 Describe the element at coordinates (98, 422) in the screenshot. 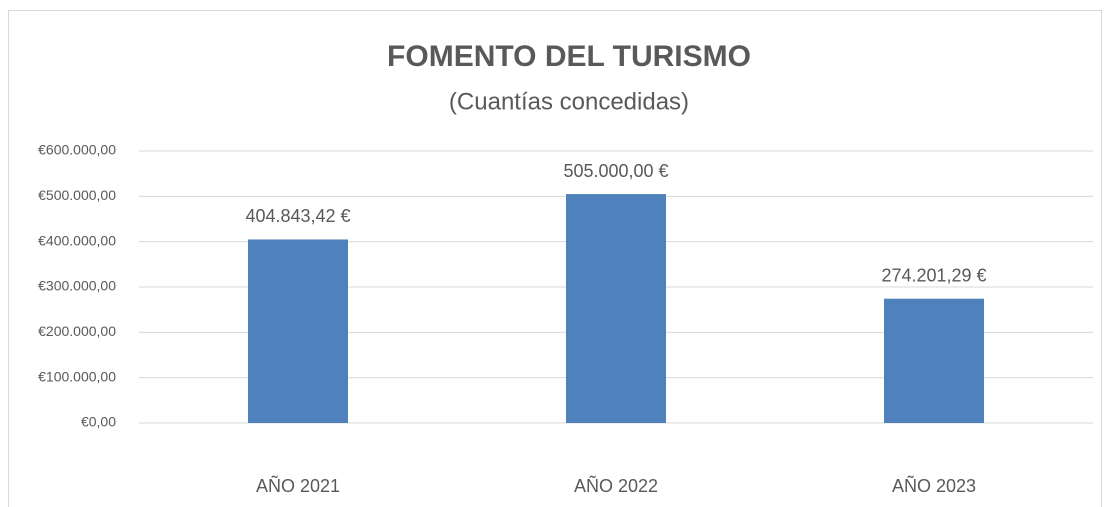

I see `y-tick-label: €0,00` at that location.